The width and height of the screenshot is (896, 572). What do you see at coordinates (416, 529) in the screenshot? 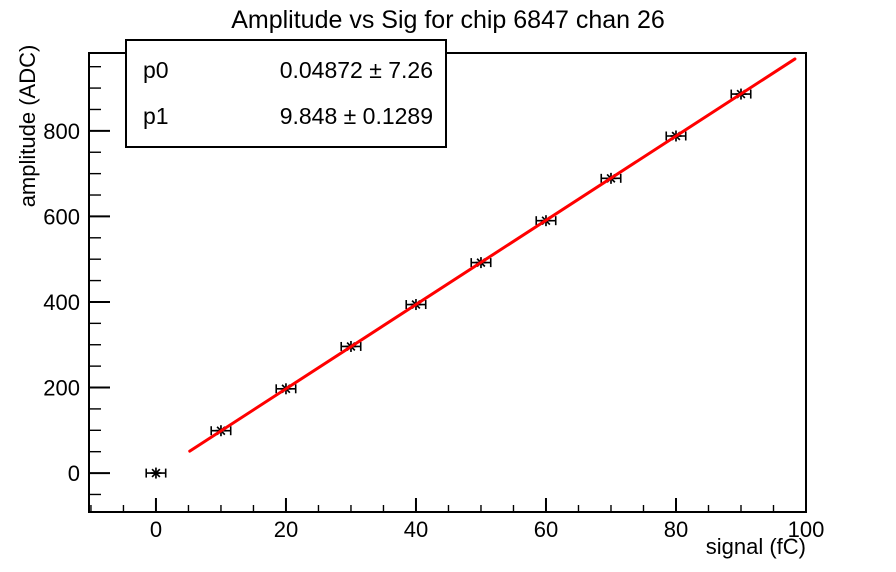
I see `x-tick-label: 40` at bounding box center [416, 529].